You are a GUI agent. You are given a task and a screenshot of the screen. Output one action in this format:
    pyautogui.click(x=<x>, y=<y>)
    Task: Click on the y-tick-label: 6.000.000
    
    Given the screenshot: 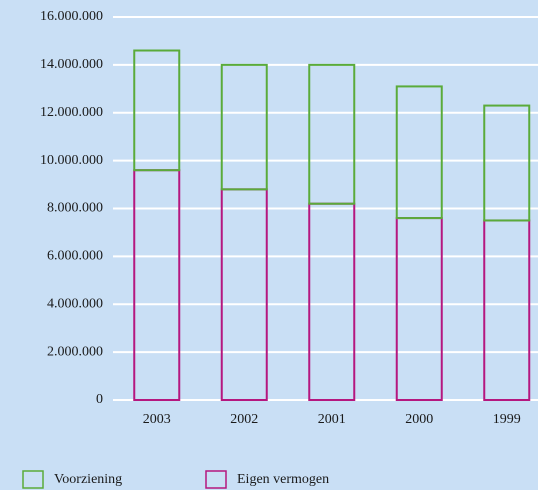 What is the action you would take?
    pyautogui.click(x=75, y=256)
    